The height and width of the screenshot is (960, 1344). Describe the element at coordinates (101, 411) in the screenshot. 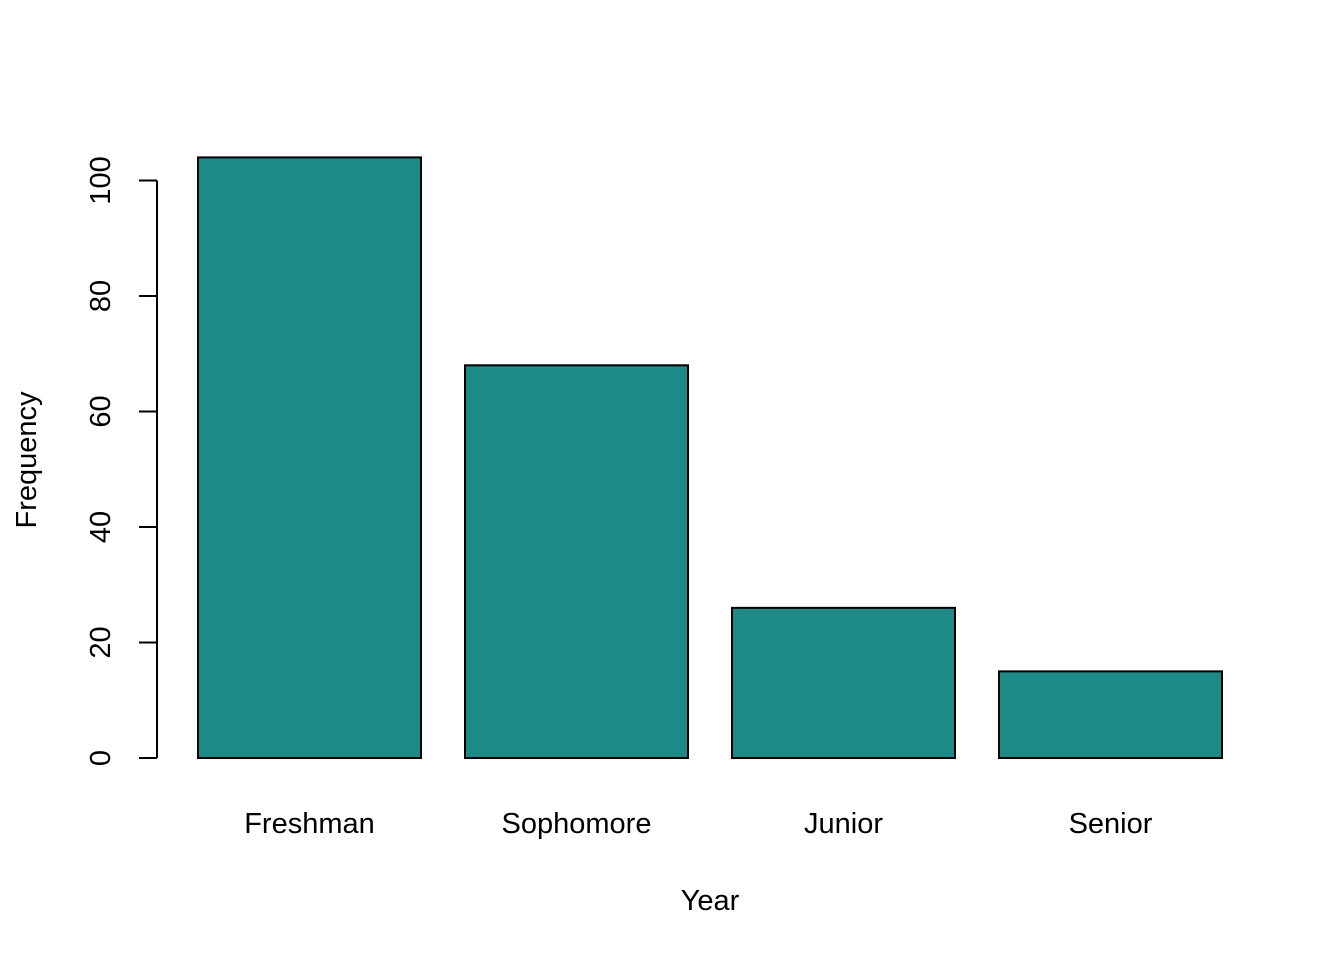

I see `y-tick-label-60: 60` at that location.